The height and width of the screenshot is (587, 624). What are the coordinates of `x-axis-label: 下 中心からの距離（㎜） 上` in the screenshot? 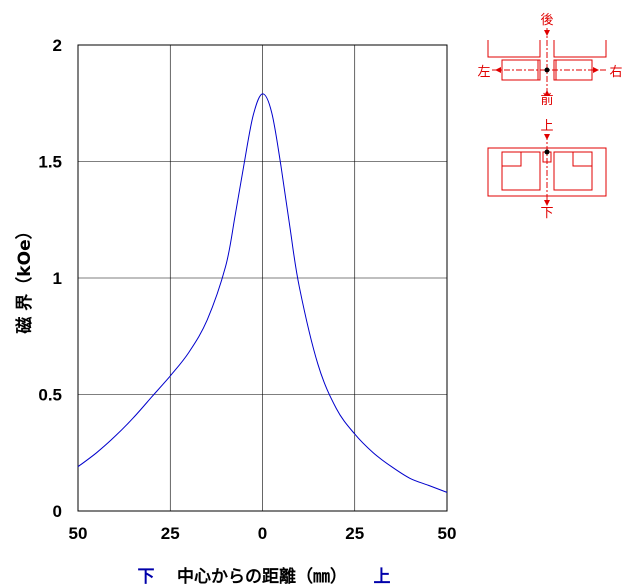 It's located at (264, 576).